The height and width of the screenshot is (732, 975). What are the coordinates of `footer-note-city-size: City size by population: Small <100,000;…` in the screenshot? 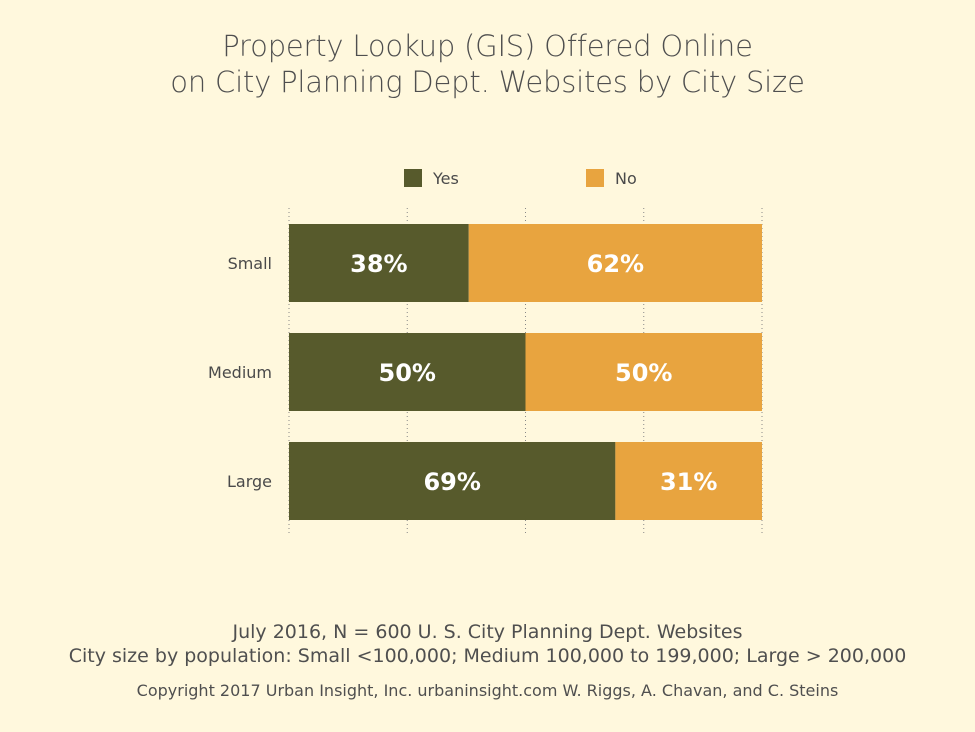 It's located at (487, 656).